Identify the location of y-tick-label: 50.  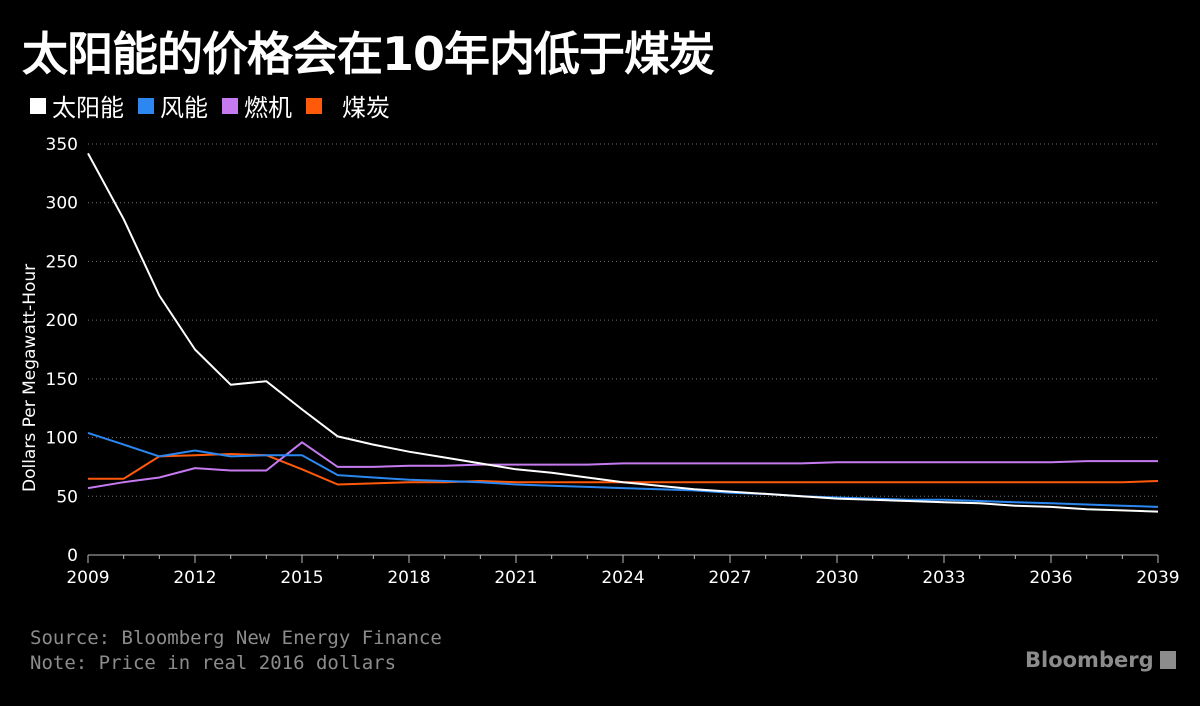
(67, 497).